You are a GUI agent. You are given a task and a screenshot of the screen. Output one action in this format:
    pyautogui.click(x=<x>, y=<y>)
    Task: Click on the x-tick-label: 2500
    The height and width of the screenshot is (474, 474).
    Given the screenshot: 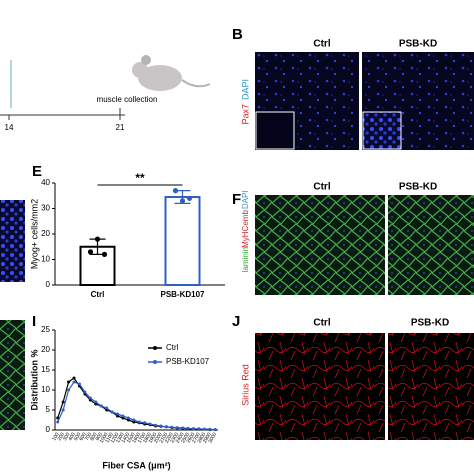 What is the action you would take?
    pyautogui.click(x=185, y=437)
    